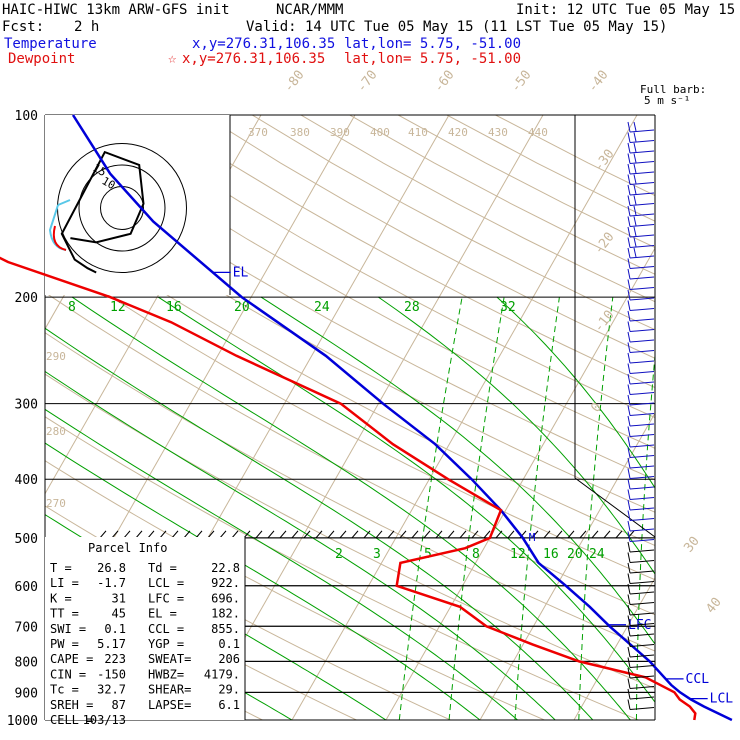 Image resolution: width=740 pixels, height=740 pixels. Describe the element at coordinates (68, 629) in the screenshot. I see `parcel-info-key: SWI =` at that location.